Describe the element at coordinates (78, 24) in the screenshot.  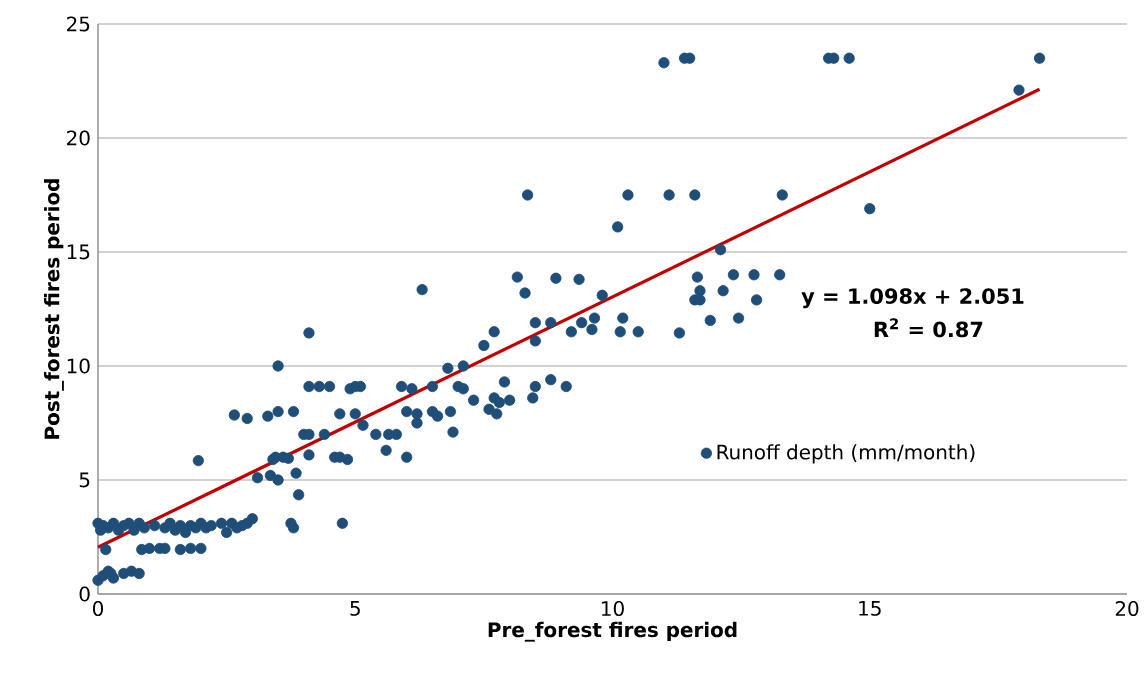
I see `y-tick-label: 25` at that location.